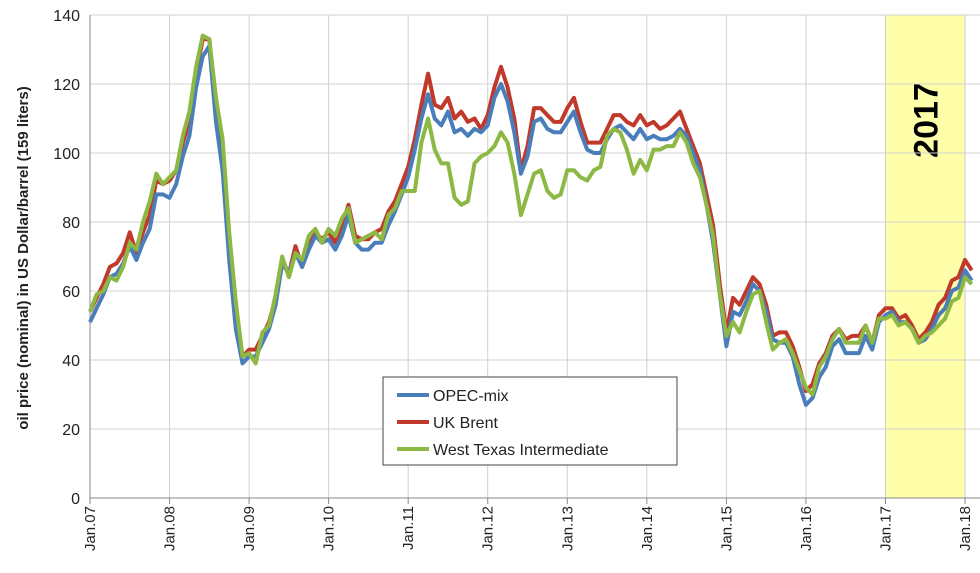 This screenshot has width=980, height=573. What do you see at coordinates (521, 450) in the screenshot?
I see `legend-label: West Texas Intermediate` at bounding box center [521, 450].